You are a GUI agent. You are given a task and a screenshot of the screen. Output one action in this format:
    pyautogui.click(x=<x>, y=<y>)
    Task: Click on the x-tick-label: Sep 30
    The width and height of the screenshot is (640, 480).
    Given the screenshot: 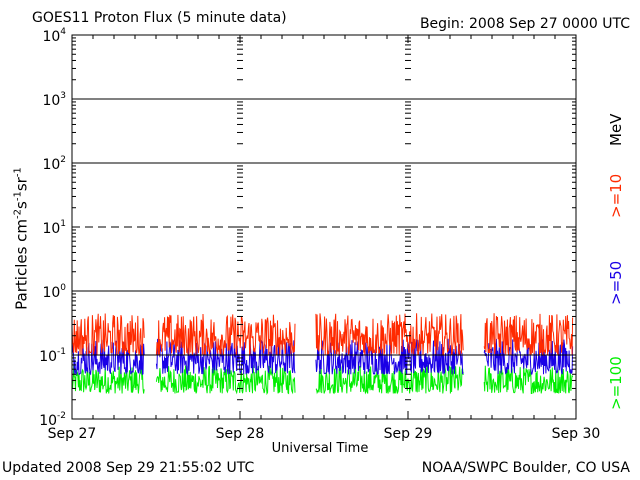 What is the action you would take?
    pyautogui.click(x=576, y=434)
    